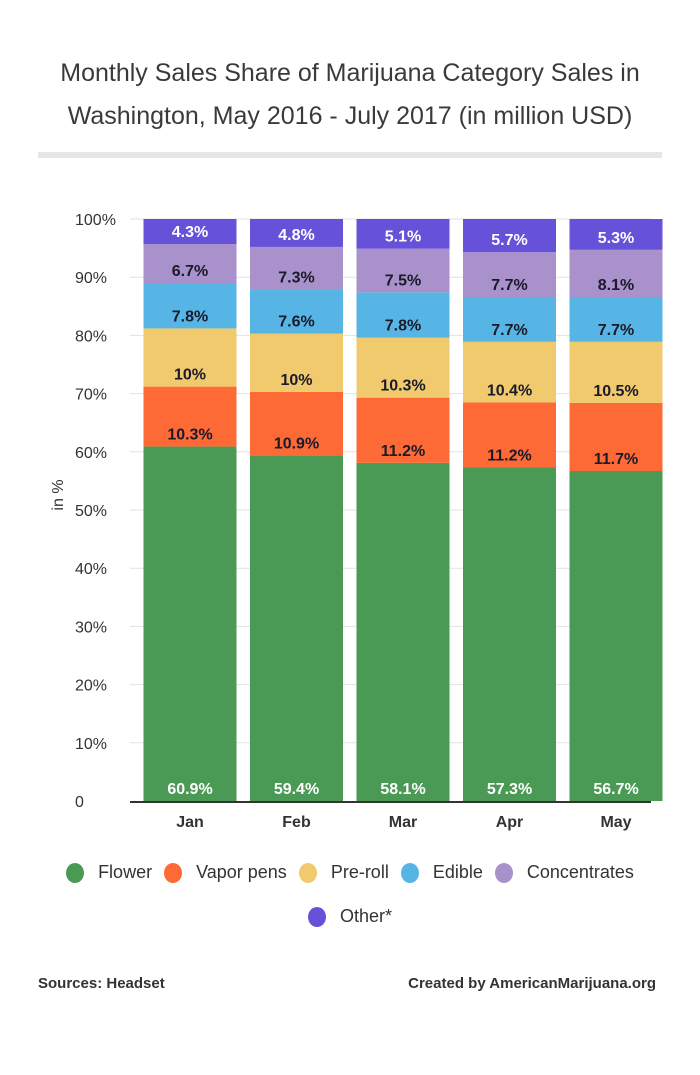 The height and width of the screenshot is (1075, 700). Describe the element at coordinates (403, 430) in the screenshot. I see `bar-segment-vapor-pens-mar` at that location.